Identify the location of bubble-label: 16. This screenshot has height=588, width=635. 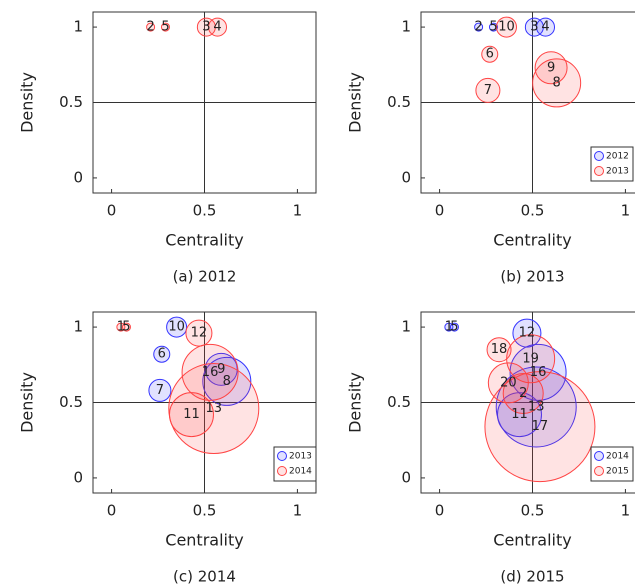
(210, 372).